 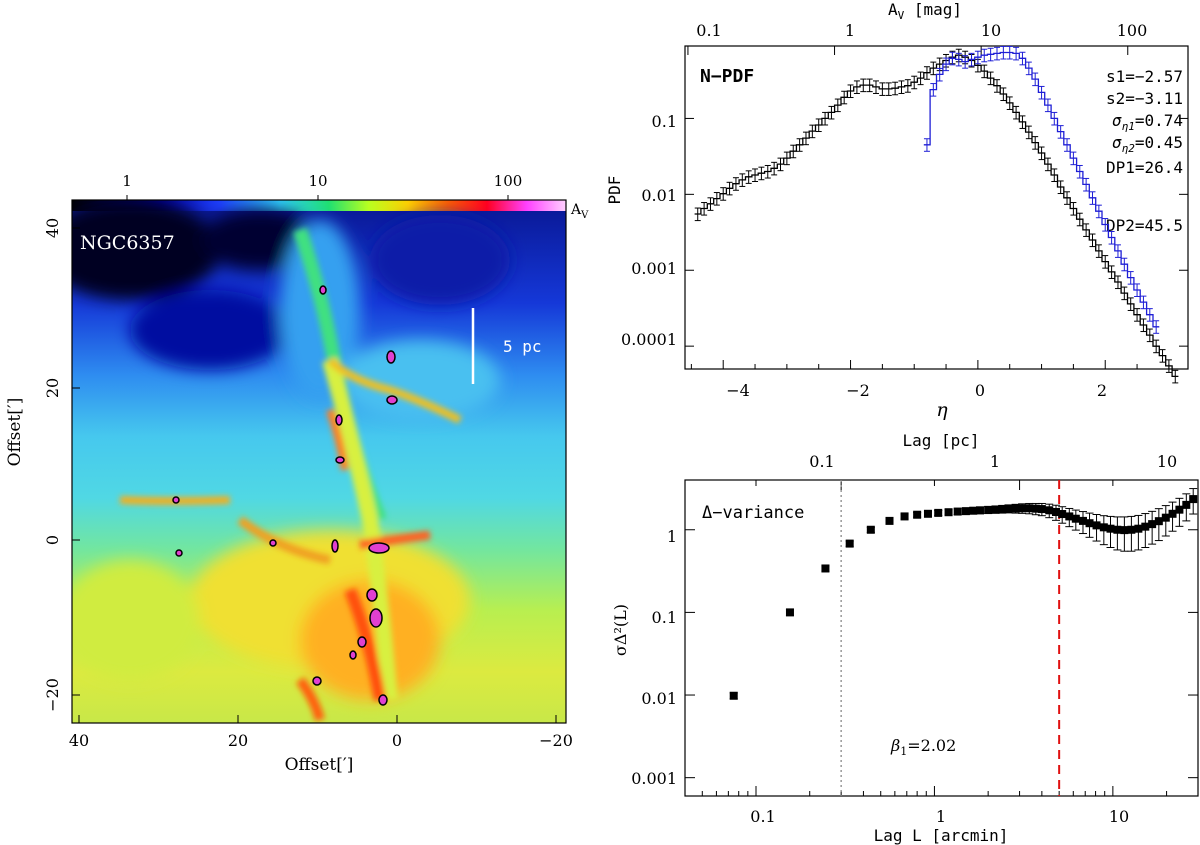 What do you see at coordinates (659, 195) in the screenshot?
I see `npdf-y-tick-label-2: 0.01` at bounding box center [659, 195].